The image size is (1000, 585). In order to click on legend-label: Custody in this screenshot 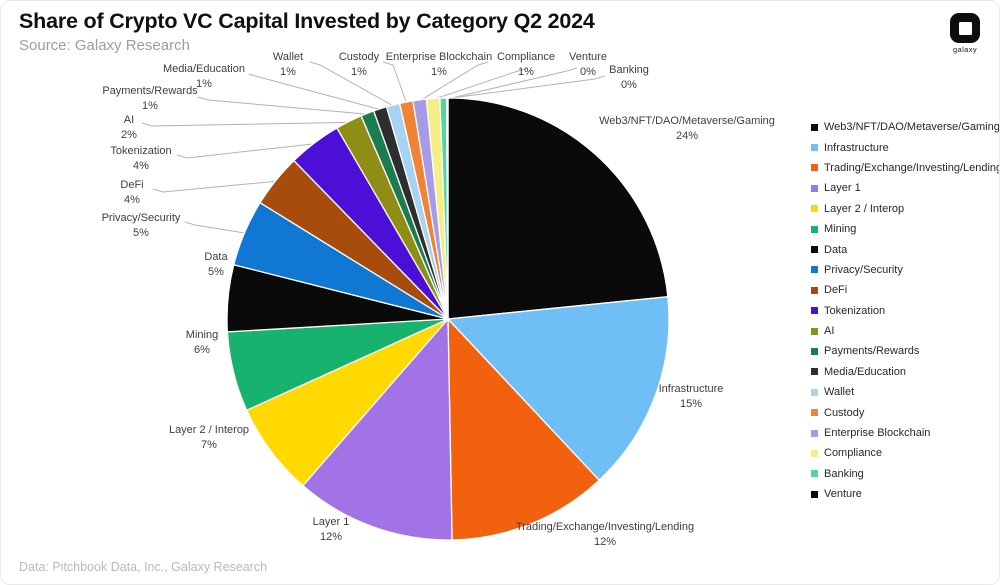, I will do `click(844, 412)`.